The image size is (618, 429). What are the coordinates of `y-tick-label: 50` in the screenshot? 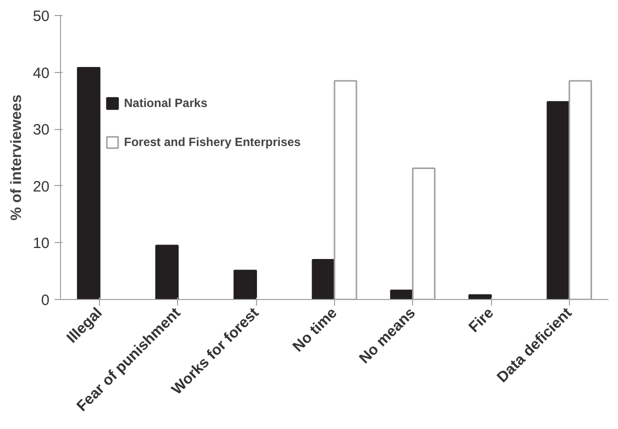 It's located at (41, 16).